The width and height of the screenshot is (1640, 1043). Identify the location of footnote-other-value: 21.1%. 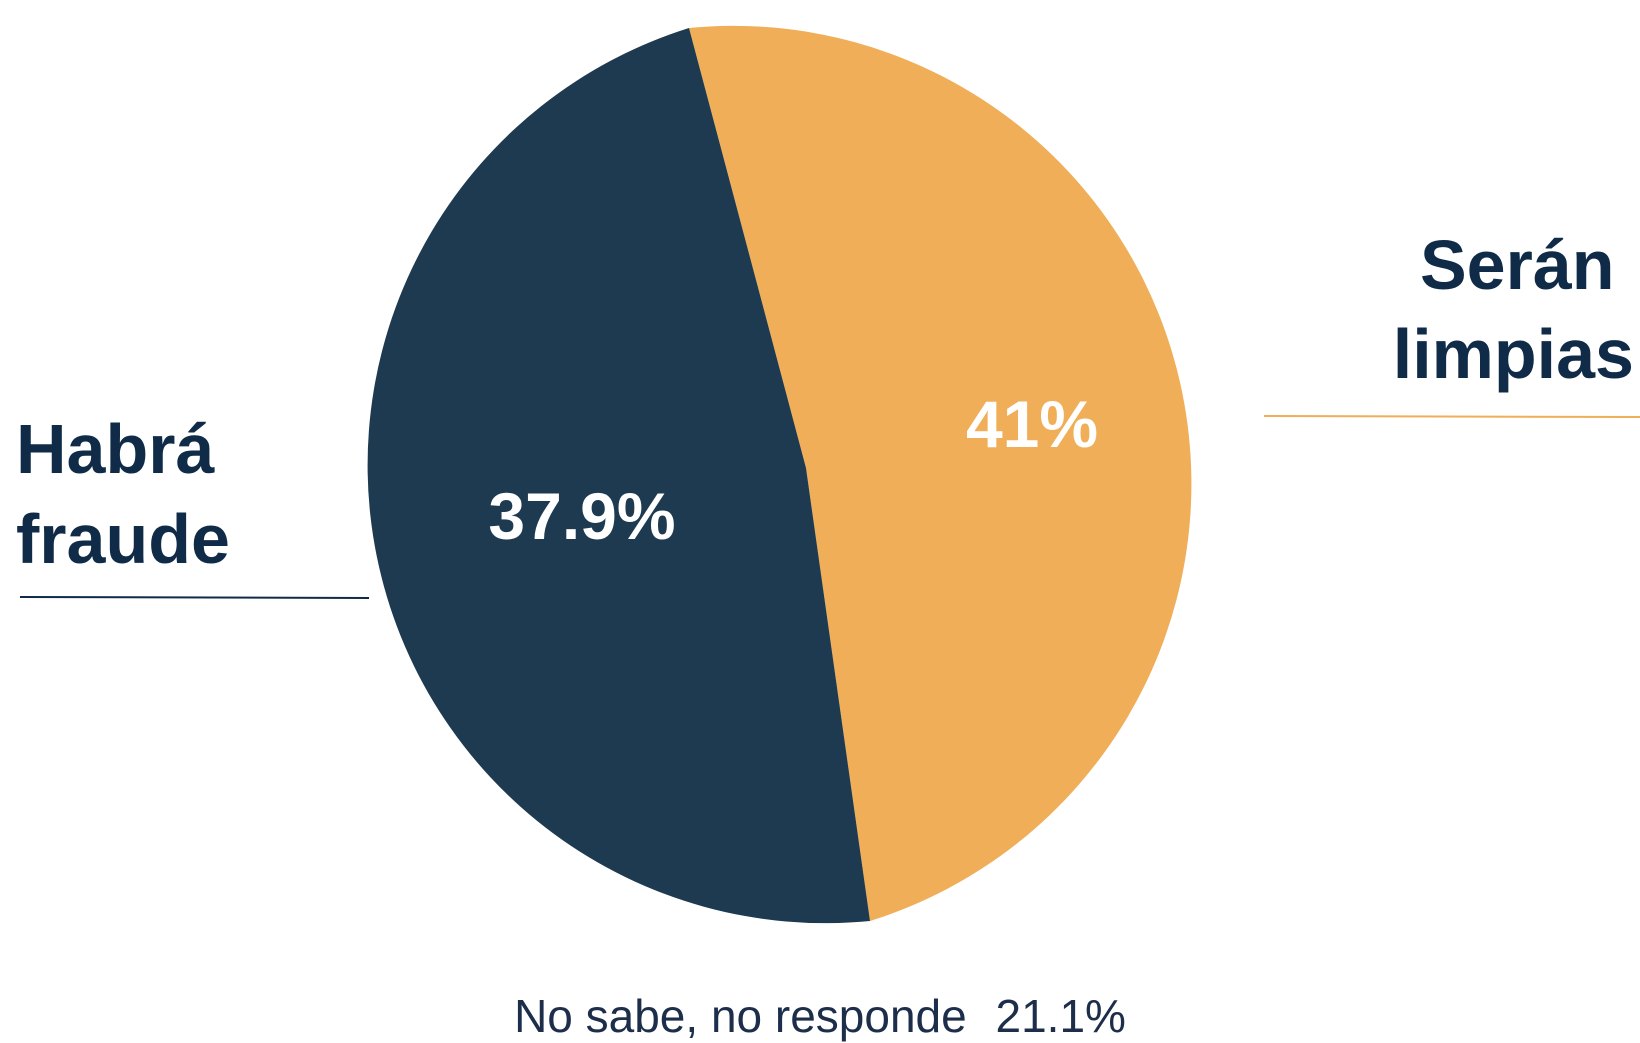
(1061, 1016).